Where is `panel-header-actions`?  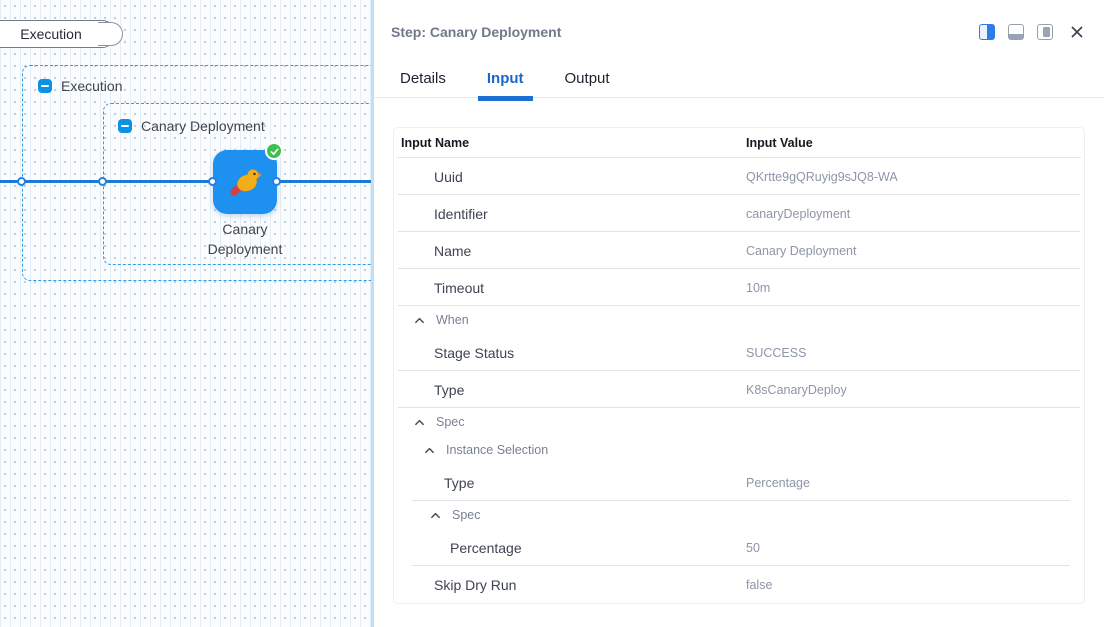 panel-header-actions is located at coordinates (1031, 32).